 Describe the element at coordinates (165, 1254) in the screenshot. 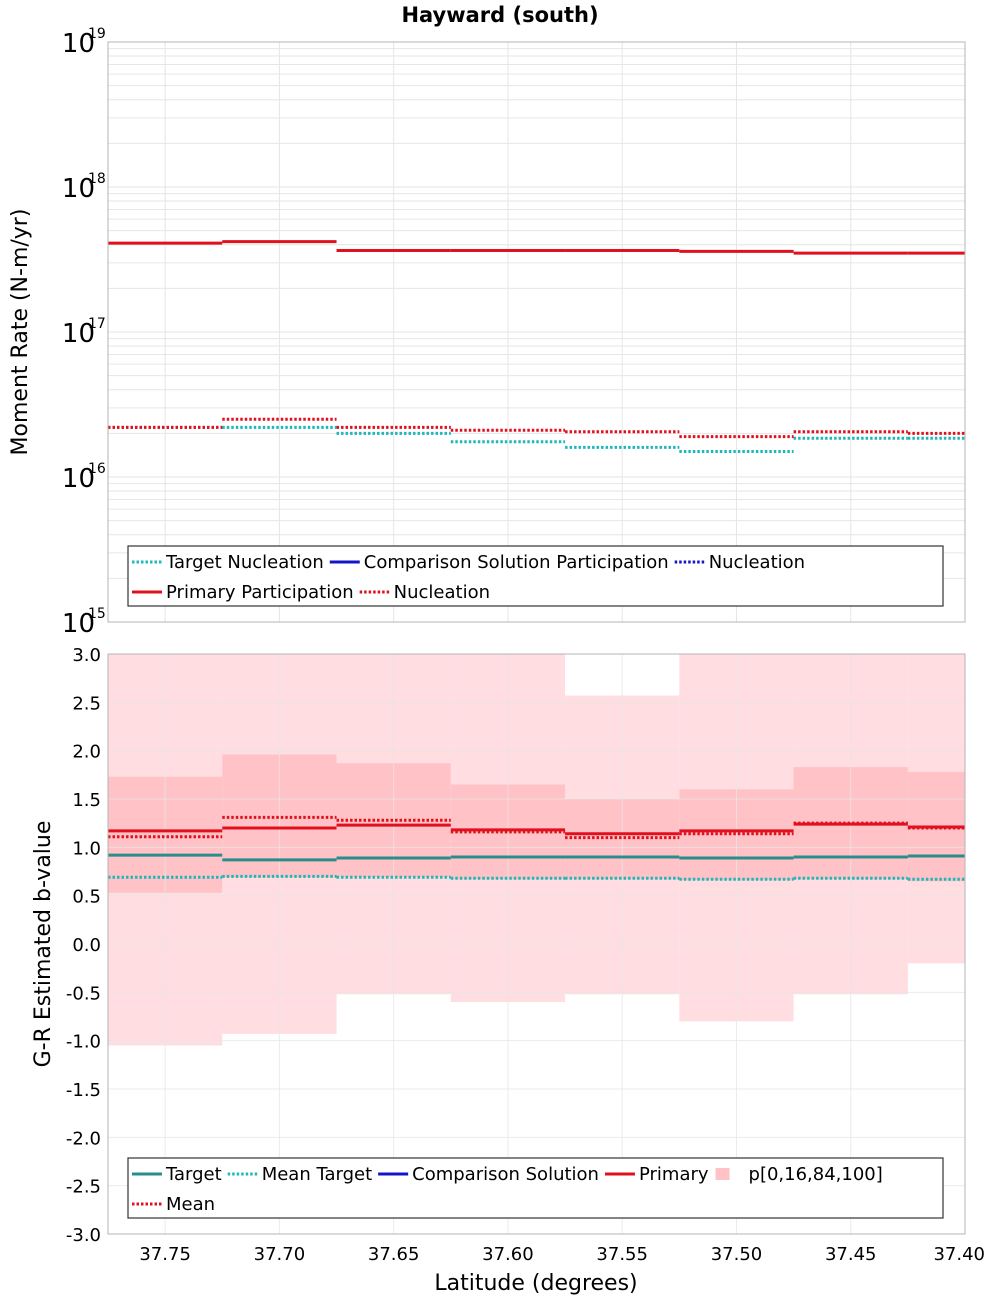

I see `x-tick-label: 37.75` at that location.